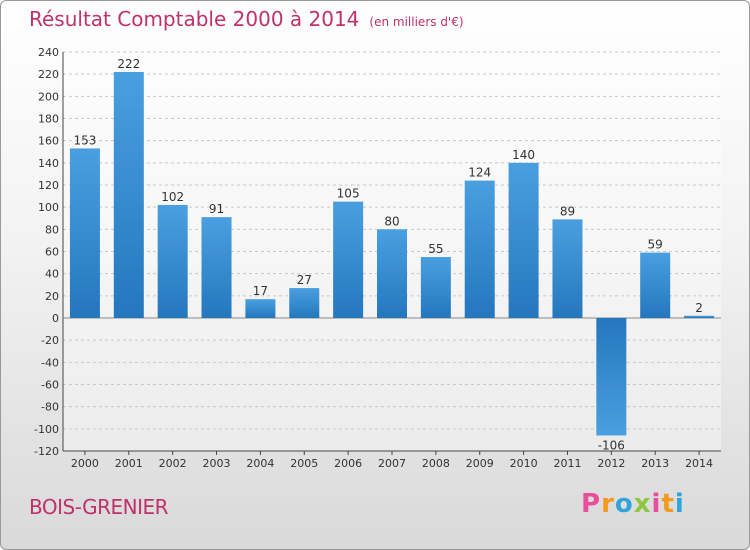  What do you see at coordinates (480, 463) in the screenshot?
I see `x-tick-label: 2009` at bounding box center [480, 463].